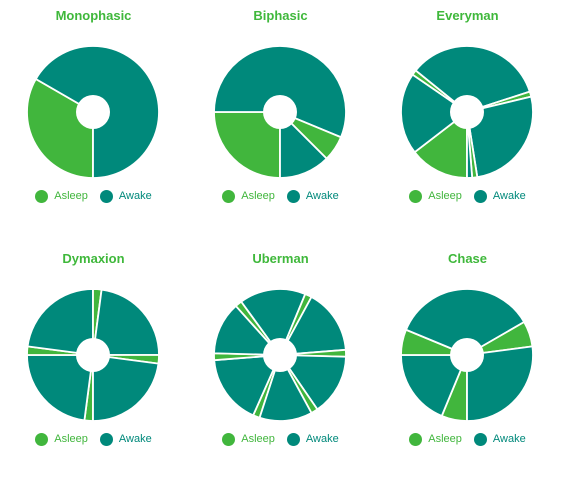  What do you see at coordinates (467, 15) in the screenshot?
I see `chart-title: Everyman` at bounding box center [467, 15].